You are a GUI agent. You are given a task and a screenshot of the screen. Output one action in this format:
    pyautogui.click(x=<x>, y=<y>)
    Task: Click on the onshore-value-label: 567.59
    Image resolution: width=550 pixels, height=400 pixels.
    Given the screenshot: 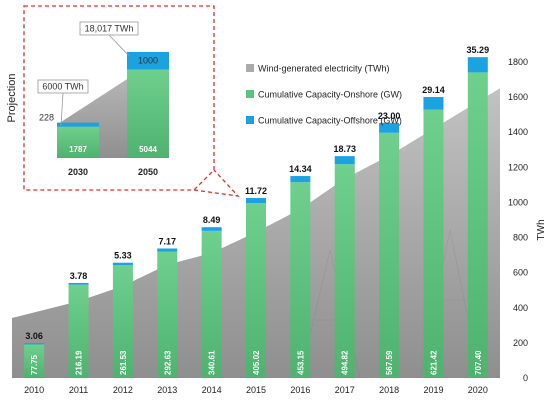 What is the action you would take?
    pyautogui.click(x=389, y=362)
    